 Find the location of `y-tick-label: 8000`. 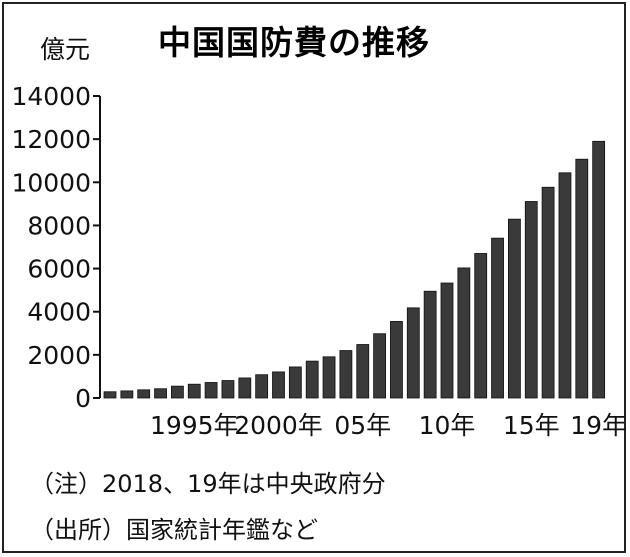

y-tick-label: 8000 is located at coordinates (59, 225).